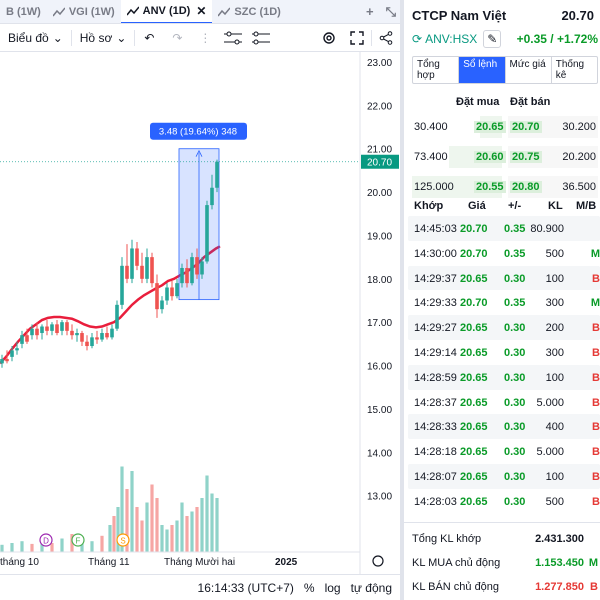 Image resolution: width=600 pixels, height=600 pixels. I want to click on trade-time: 14:45:03, so click(435, 229).